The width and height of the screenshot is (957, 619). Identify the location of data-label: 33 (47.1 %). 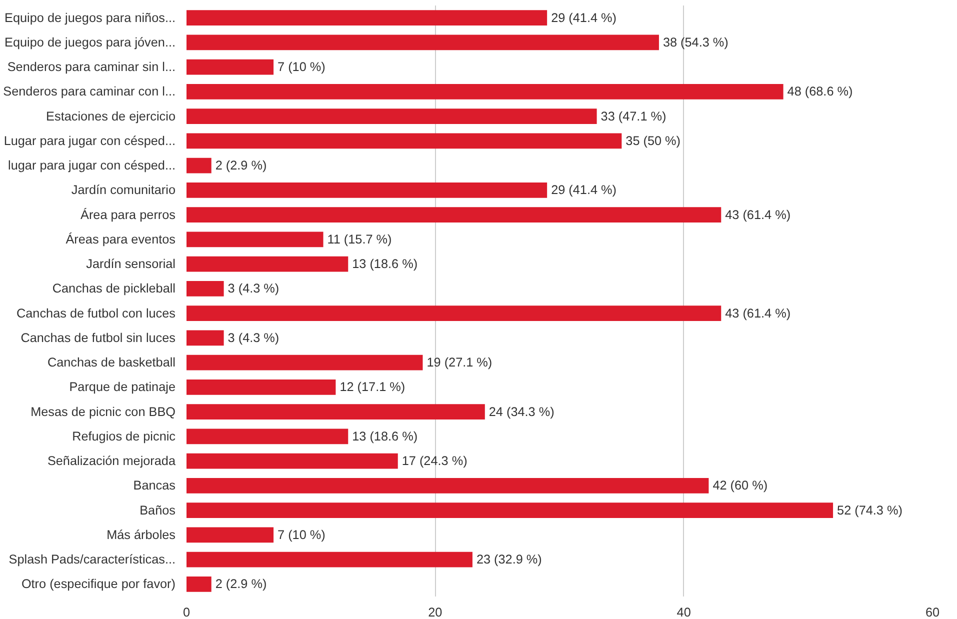
(633, 116).